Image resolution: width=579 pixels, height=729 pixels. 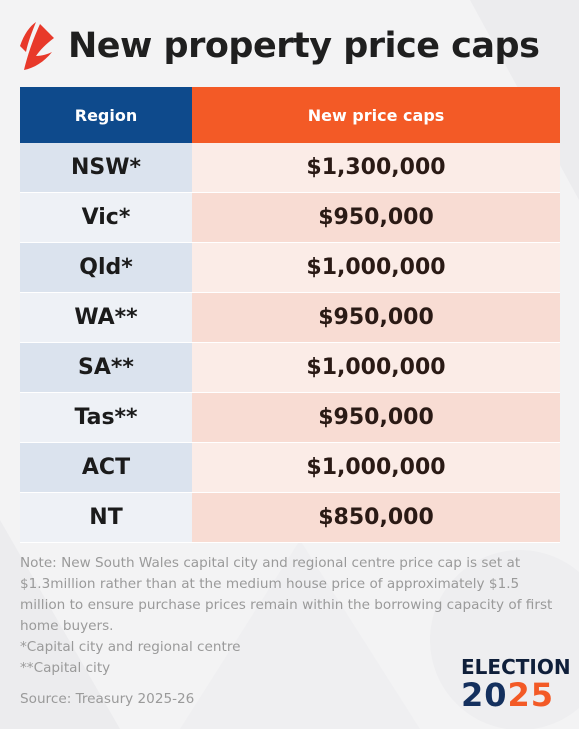 I want to click on region-cell: NT, so click(x=106, y=518).